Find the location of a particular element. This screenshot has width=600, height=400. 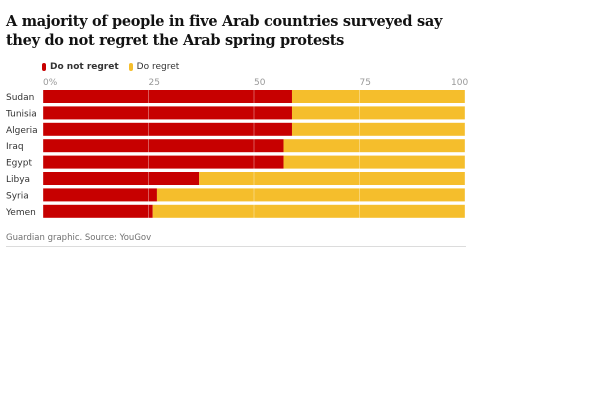

bar-iraq-do-not-regret is located at coordinates (163, 146).